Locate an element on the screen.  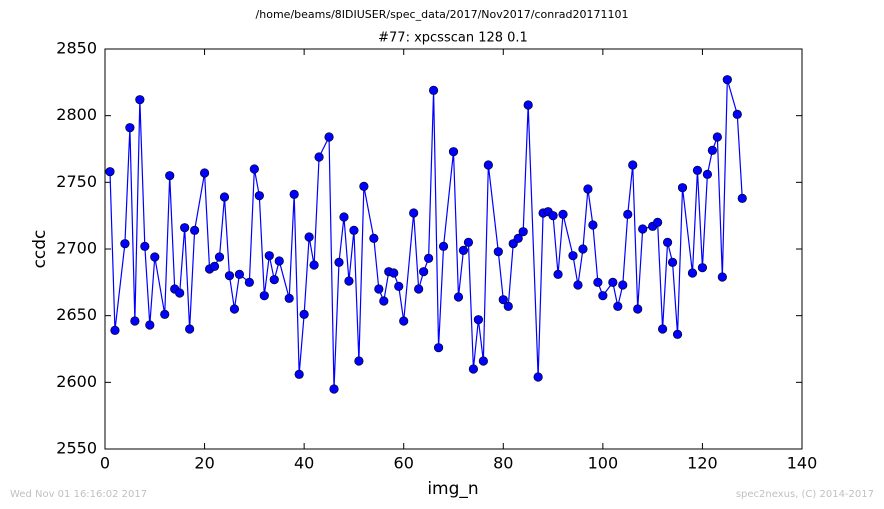
y-tick-label: 2850 is located at coordinates (76, 48).